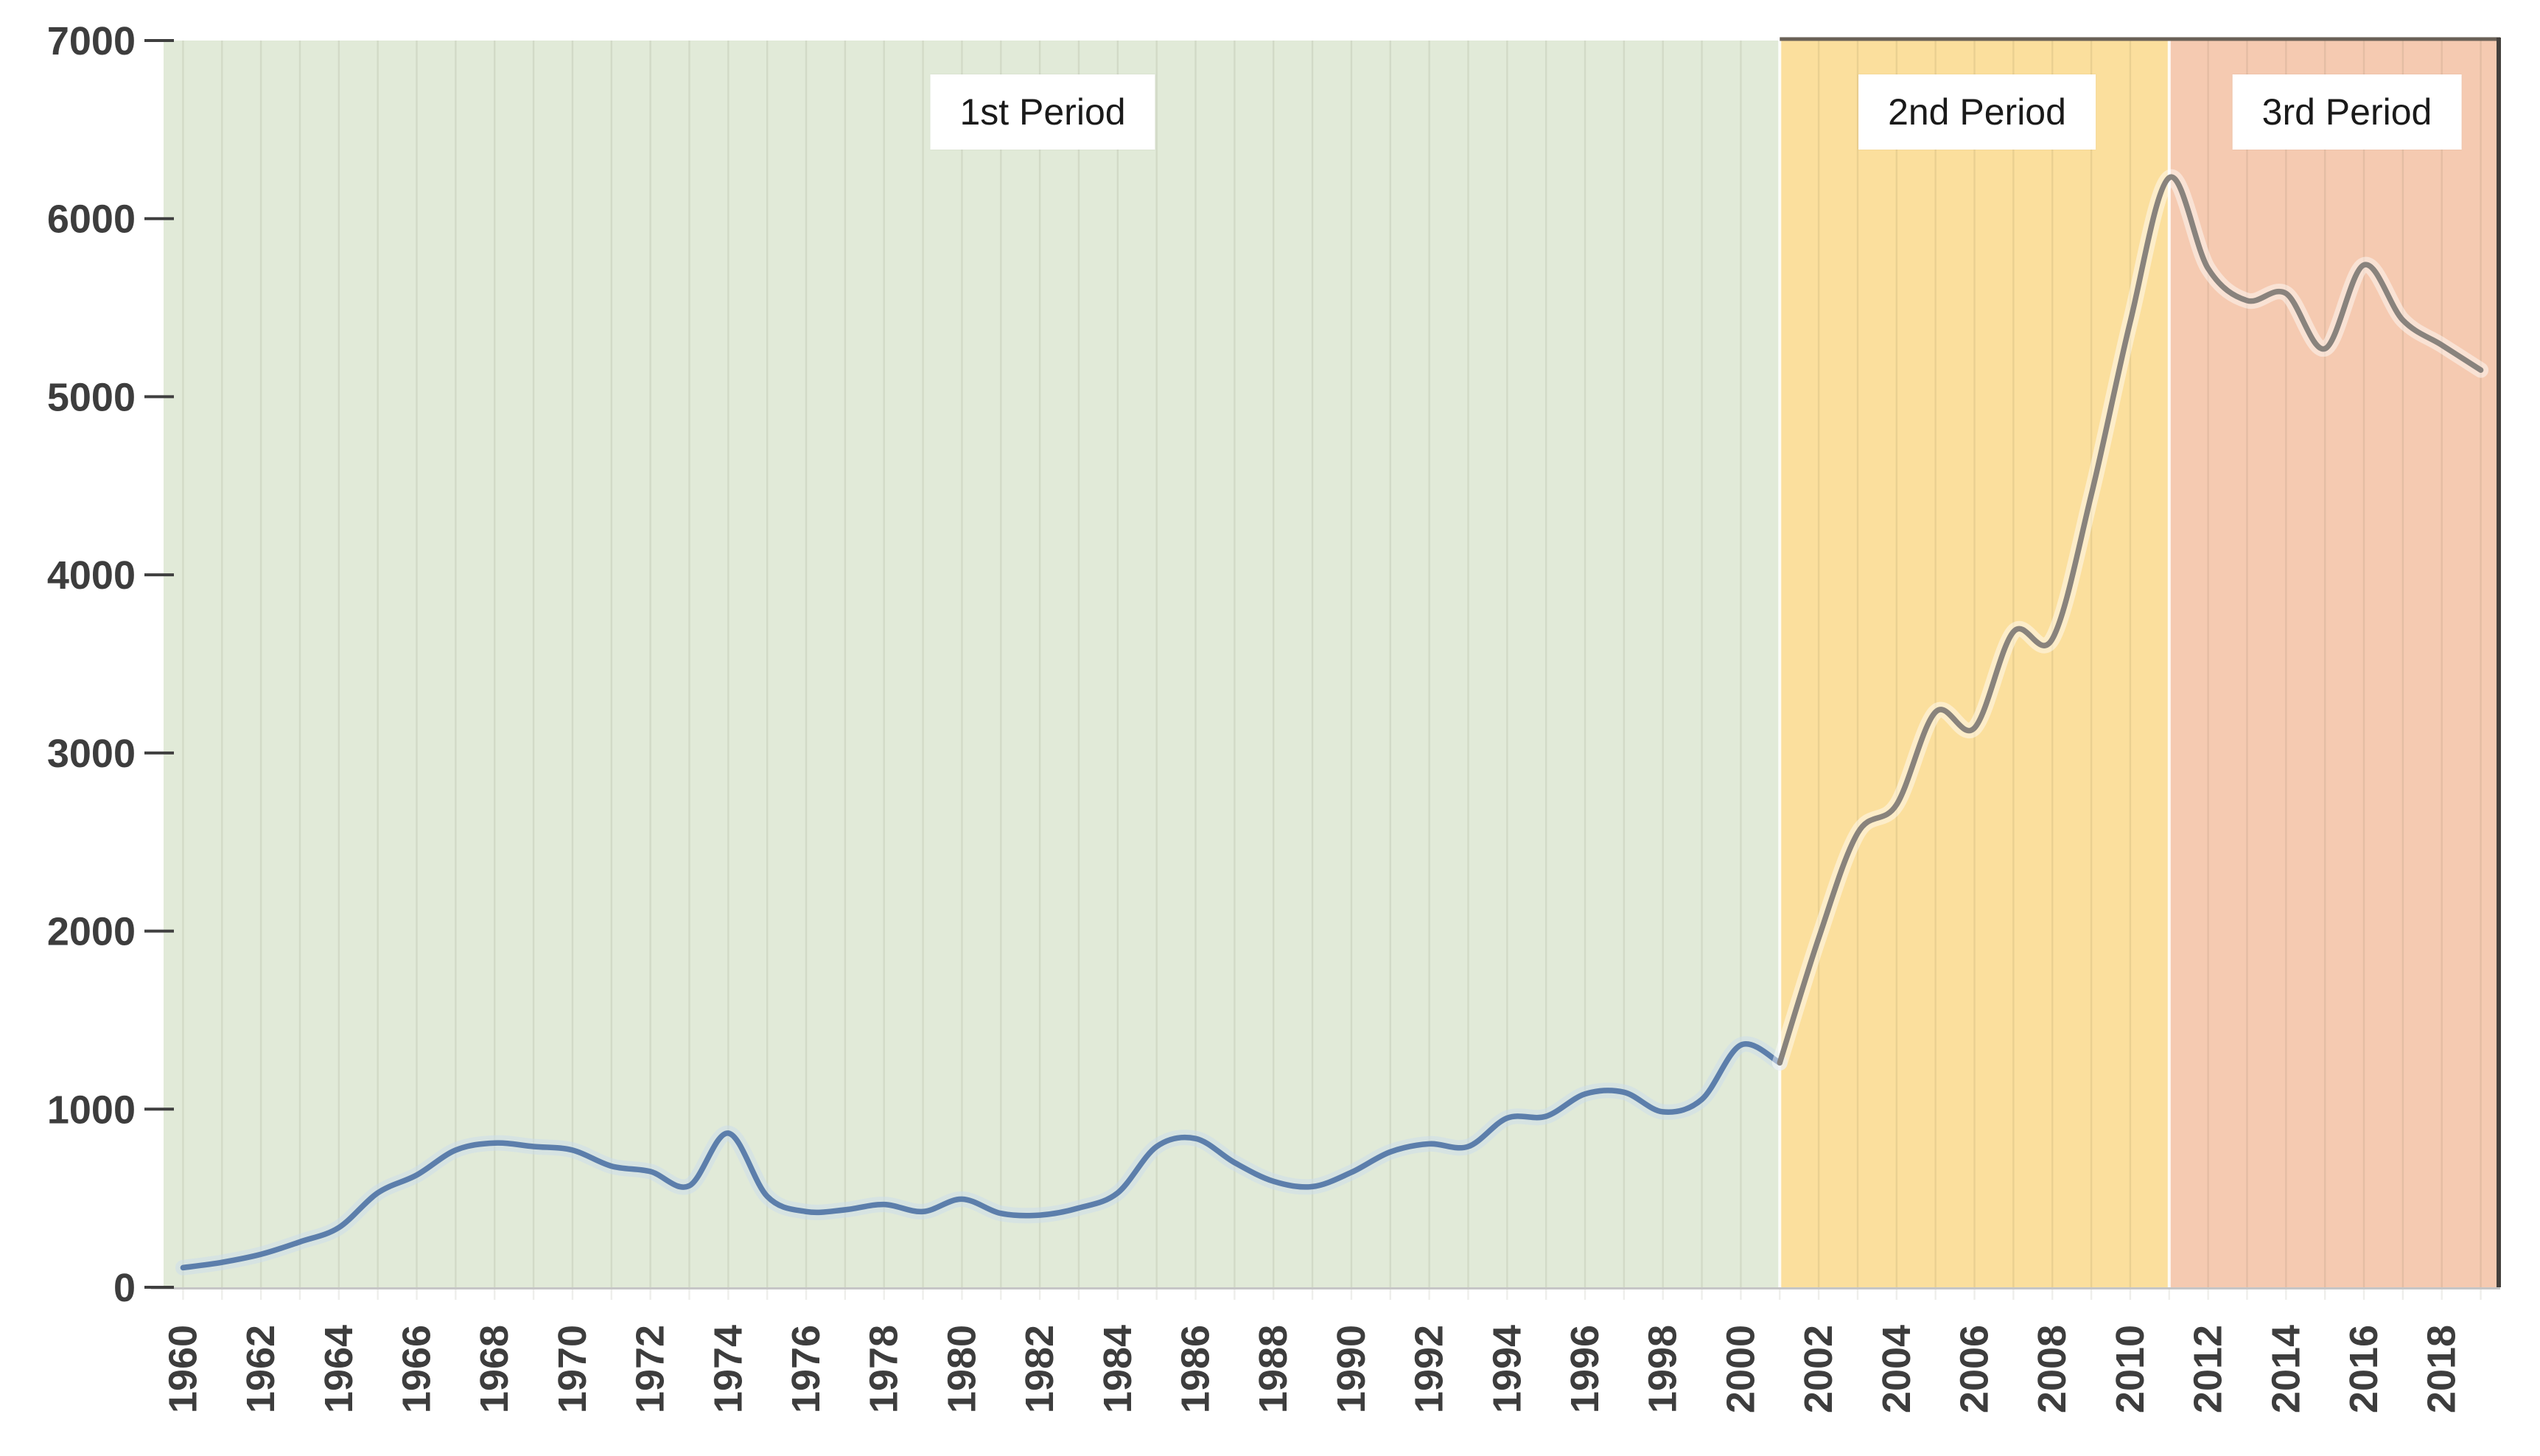 This screenshot has height=1456, width=2540. What do you see at coordinates (1042, 112) in the screenshot?
I see `period-label-1st: 1st Period` at bounding box center [1042, 112].